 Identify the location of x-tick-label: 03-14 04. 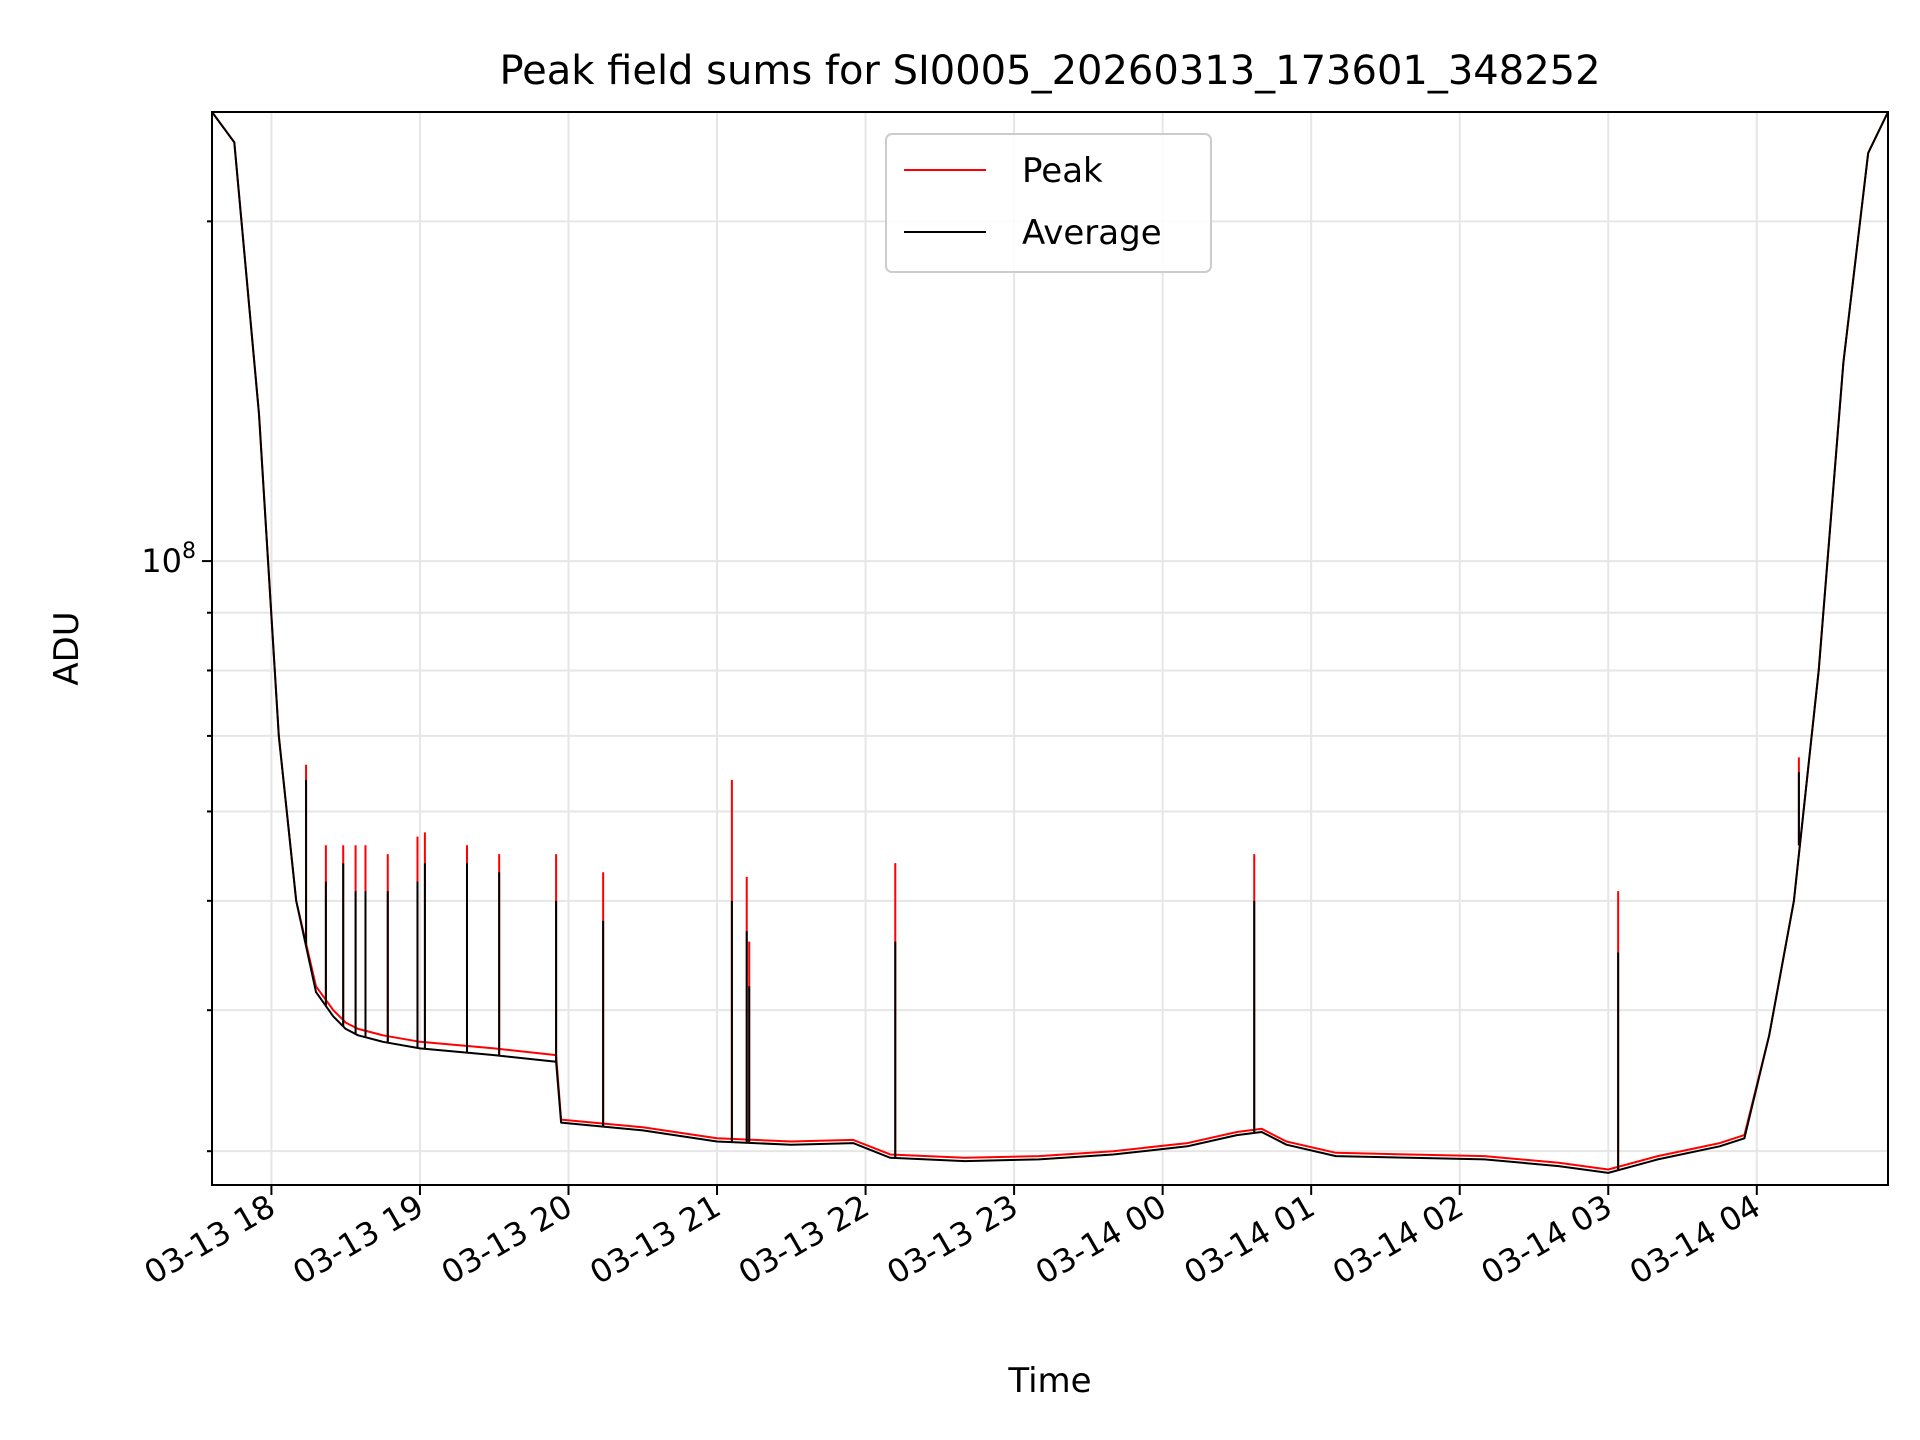
(1695, 1239).